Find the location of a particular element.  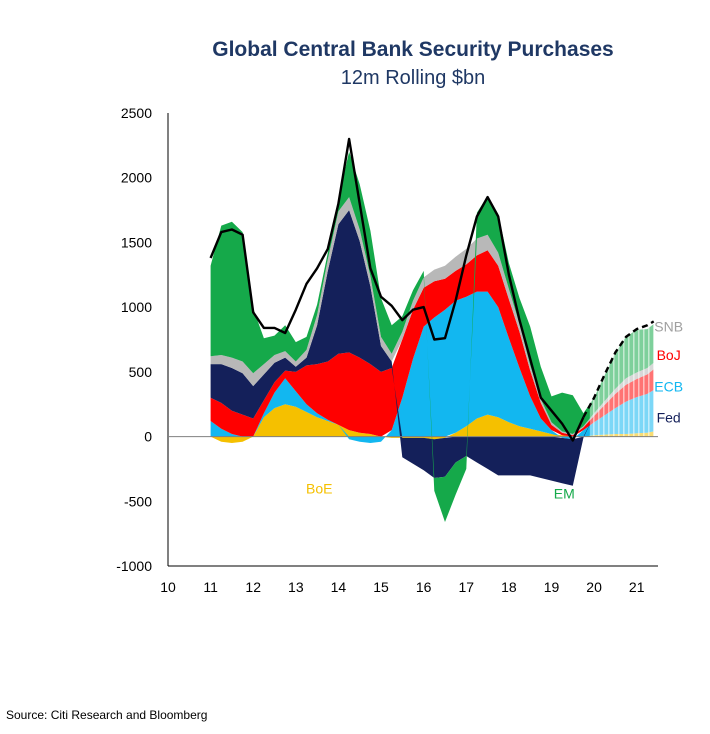

series-area-fed is located at coordinates (432, 423).